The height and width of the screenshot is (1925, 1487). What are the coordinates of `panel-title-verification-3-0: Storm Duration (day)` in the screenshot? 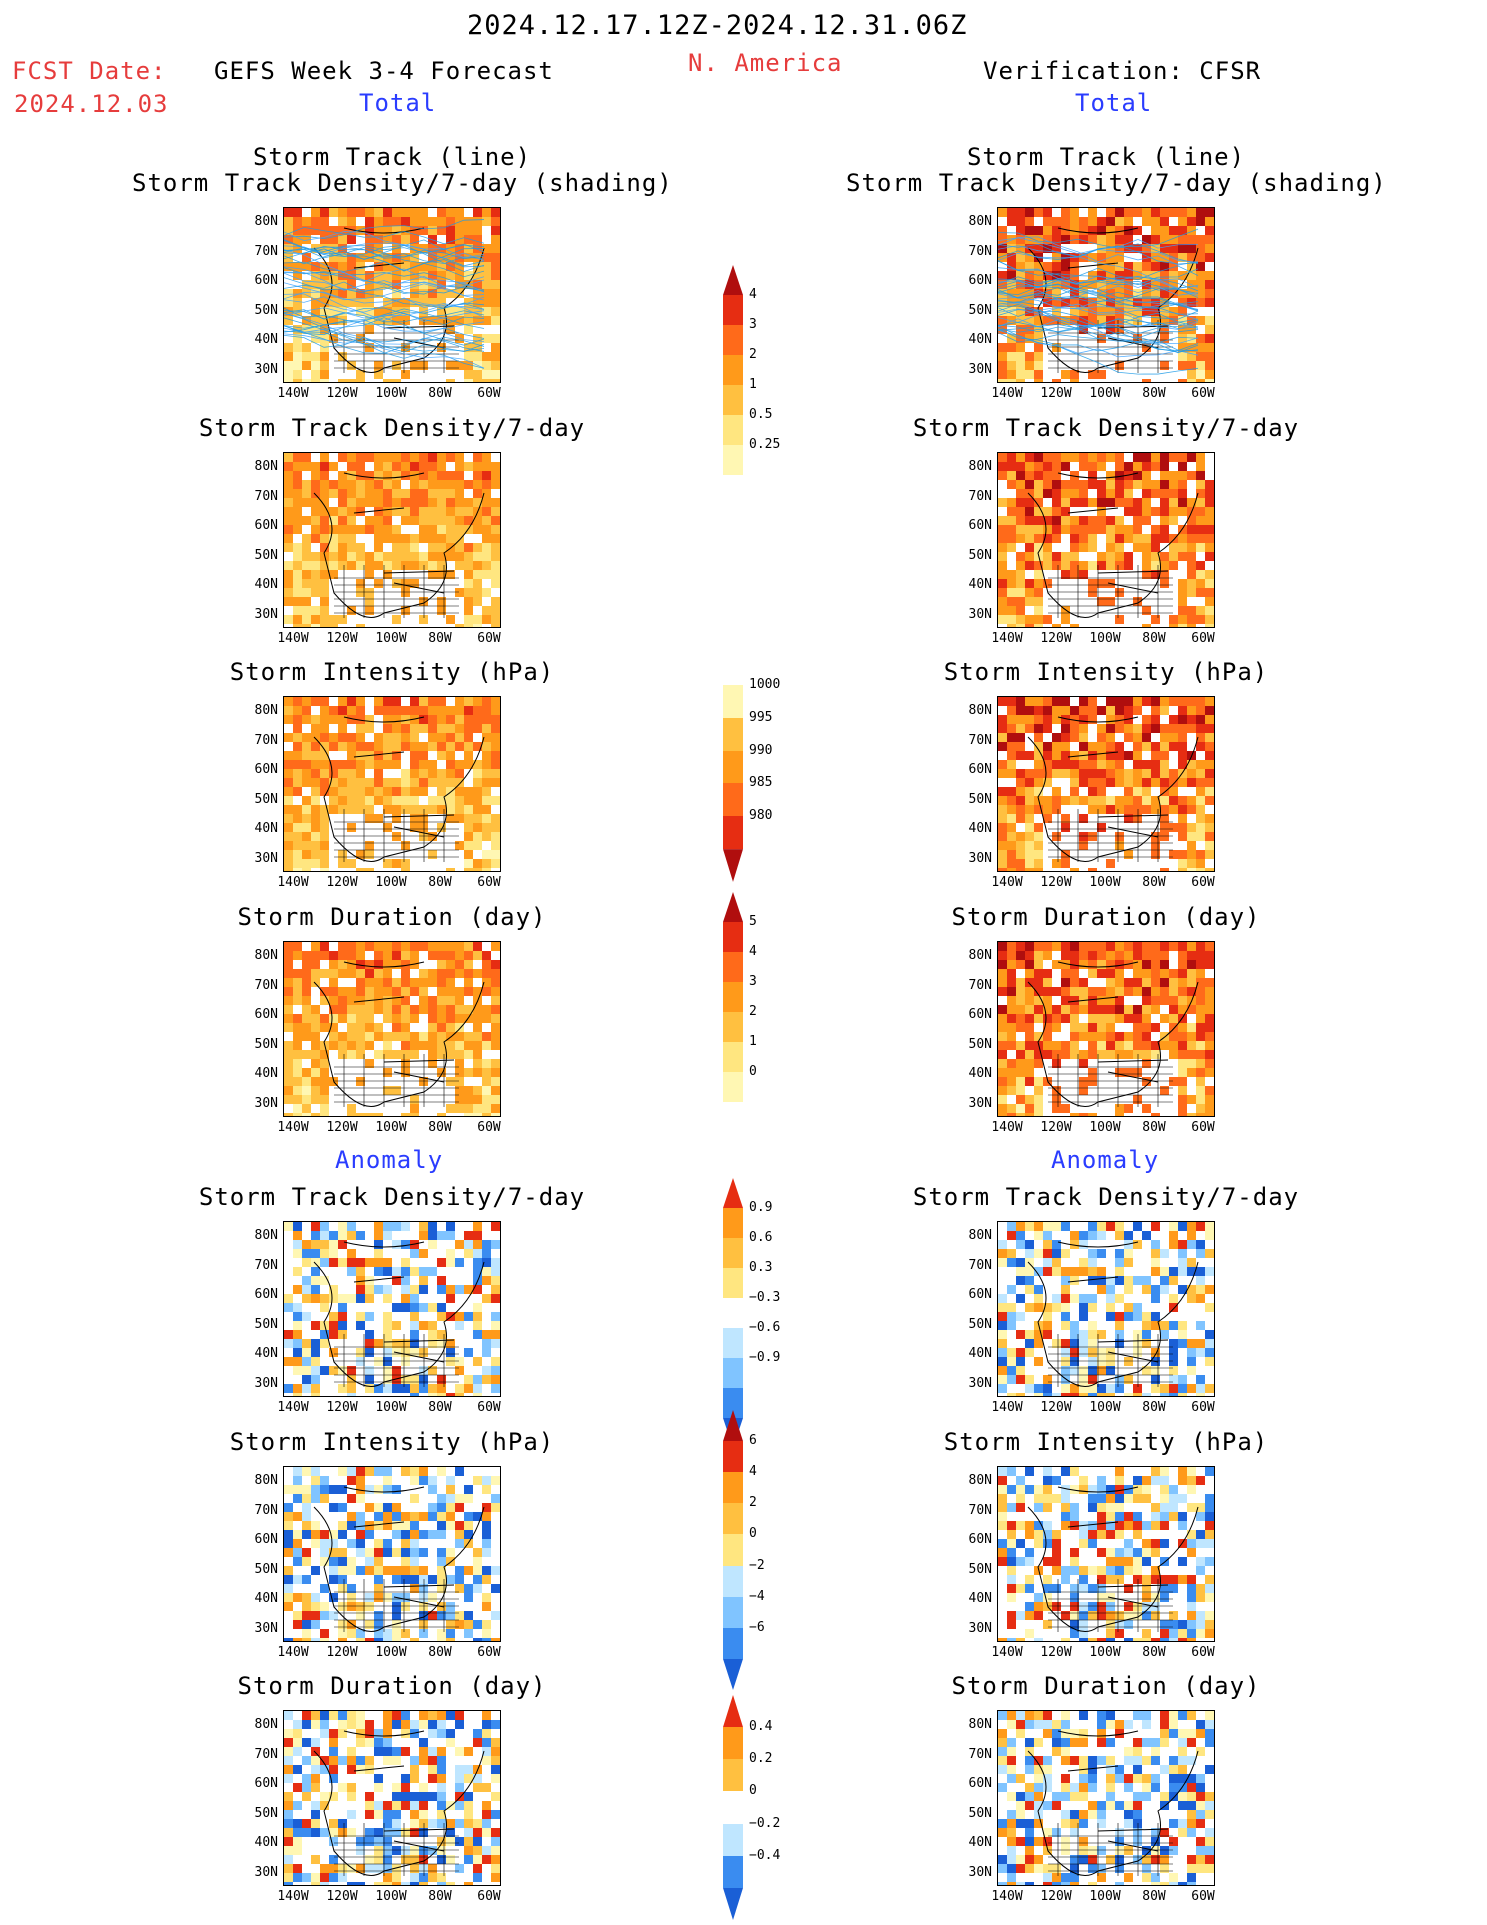 It's located at (1106, 917).